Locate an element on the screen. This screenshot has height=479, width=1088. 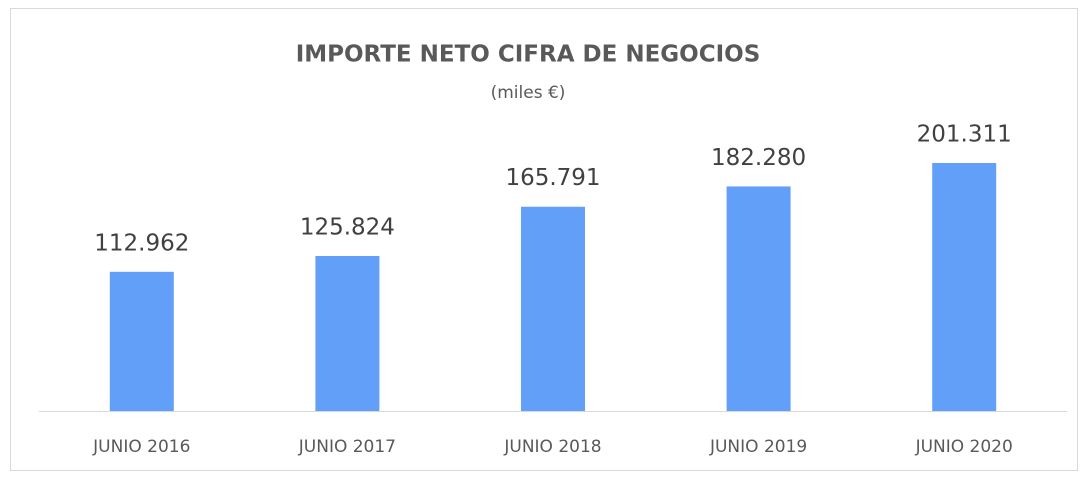
data-label: 112.962 is located at coordinates (141, 243).